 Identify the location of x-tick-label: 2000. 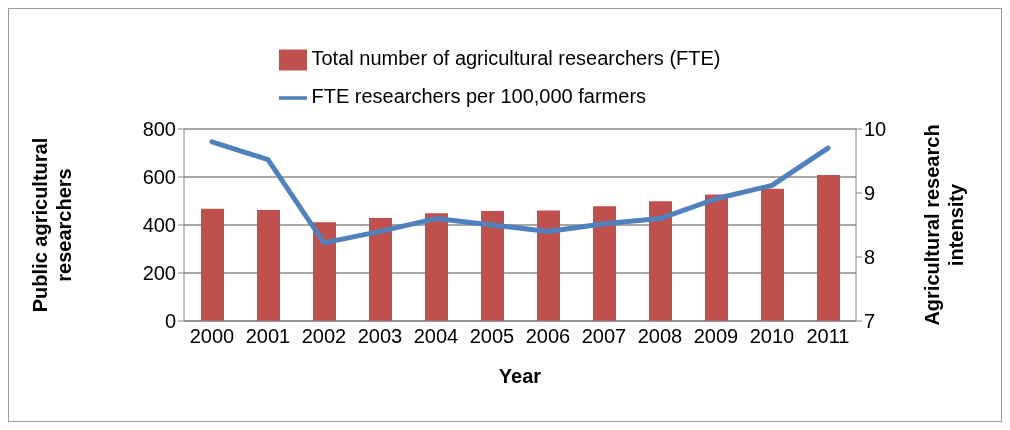
(212, 336).